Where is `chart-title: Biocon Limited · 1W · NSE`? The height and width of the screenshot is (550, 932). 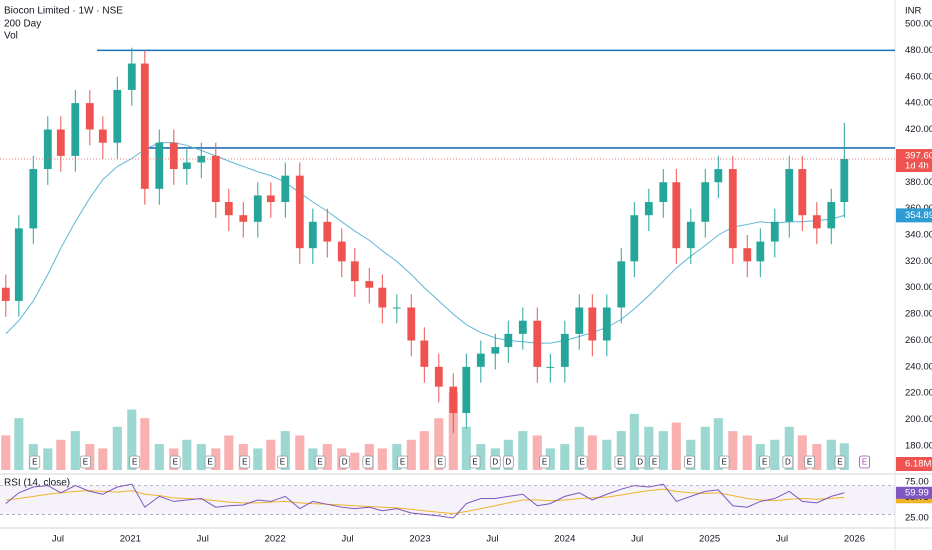
chart-title: Biocon Limited · 1W · NSE is located at coordinates (63, 11).